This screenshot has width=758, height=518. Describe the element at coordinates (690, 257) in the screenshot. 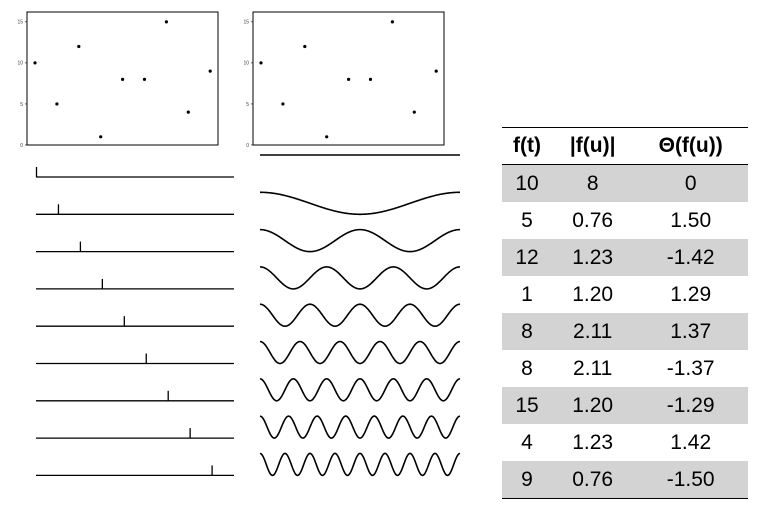

I see `cell-phase: -1.42` at that location.